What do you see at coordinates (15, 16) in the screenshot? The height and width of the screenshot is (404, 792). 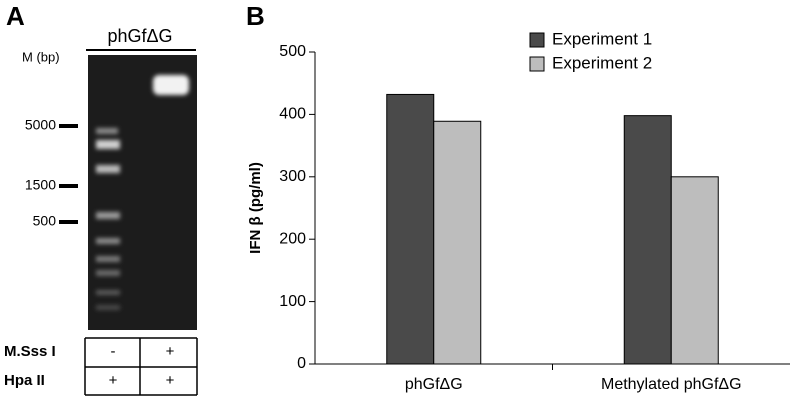 I see `panel-label: A` at bounding box center [15, 16].